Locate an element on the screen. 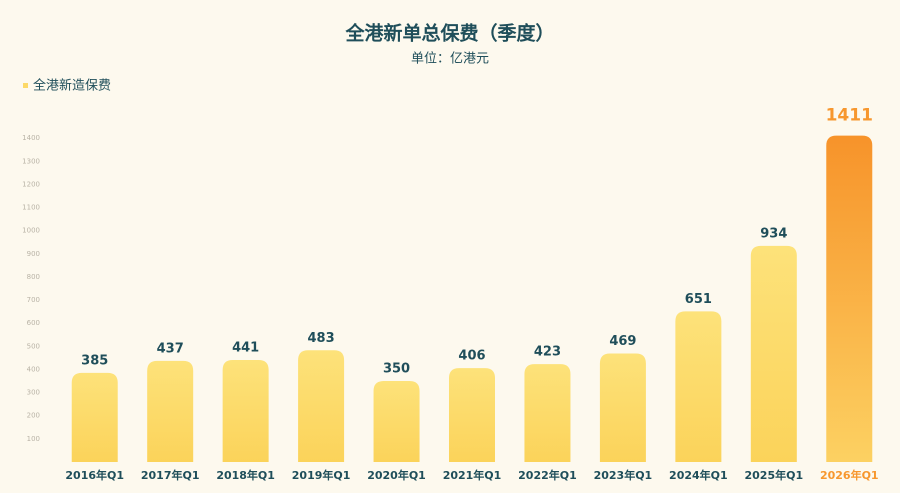 Image resolution: width=900 pixels, height=493 pixels. legend-swatch is located at coordinates (25, 85).